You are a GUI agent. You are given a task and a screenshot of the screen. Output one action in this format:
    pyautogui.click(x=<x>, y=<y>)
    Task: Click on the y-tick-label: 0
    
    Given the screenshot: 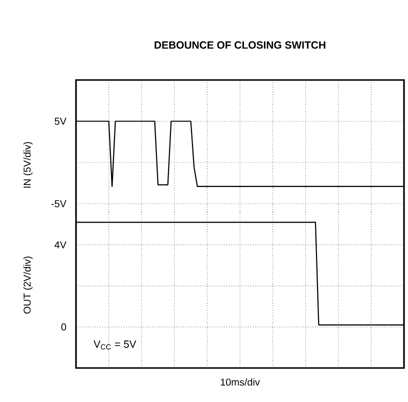 What is the action you would take?
    pyautogui.click(x=63, y=326)
    